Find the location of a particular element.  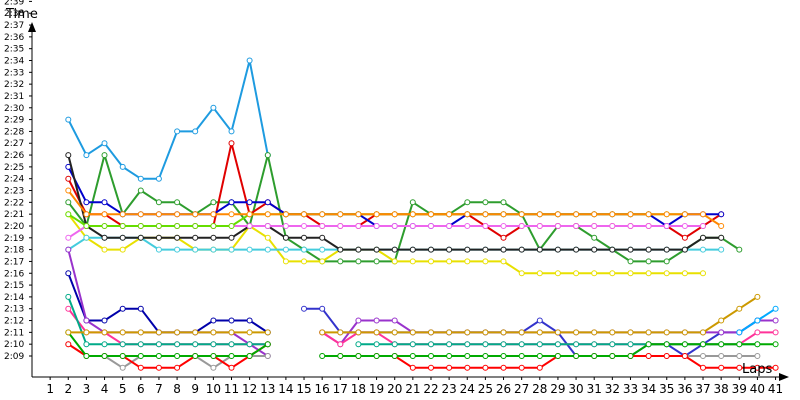

x-tick-label: 7 is located at coordinates (159, 389).